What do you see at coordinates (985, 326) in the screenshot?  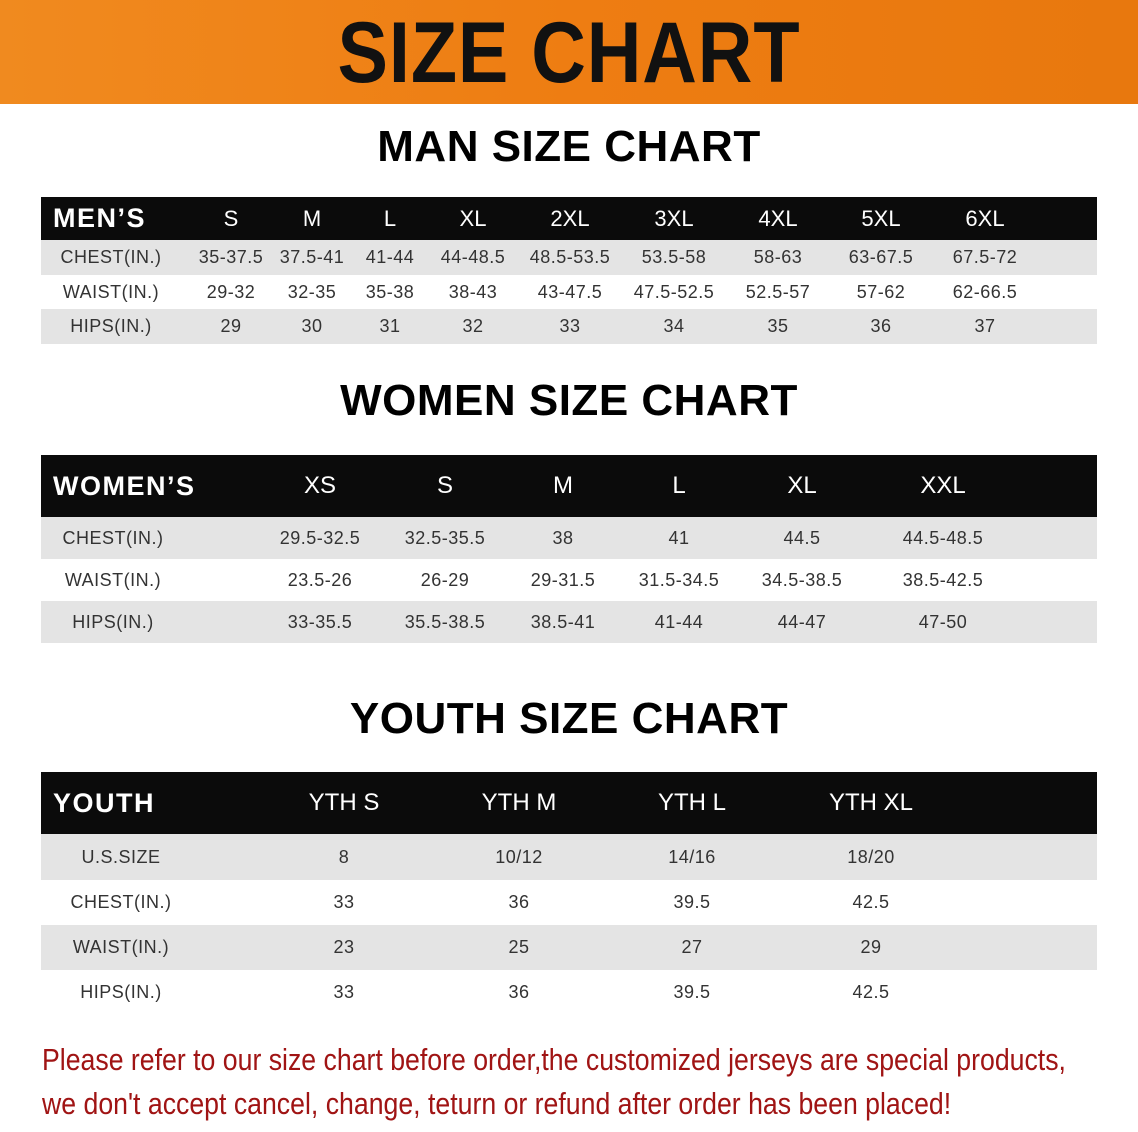 I see `table-cell: 37` at bounding box center [985, 326].